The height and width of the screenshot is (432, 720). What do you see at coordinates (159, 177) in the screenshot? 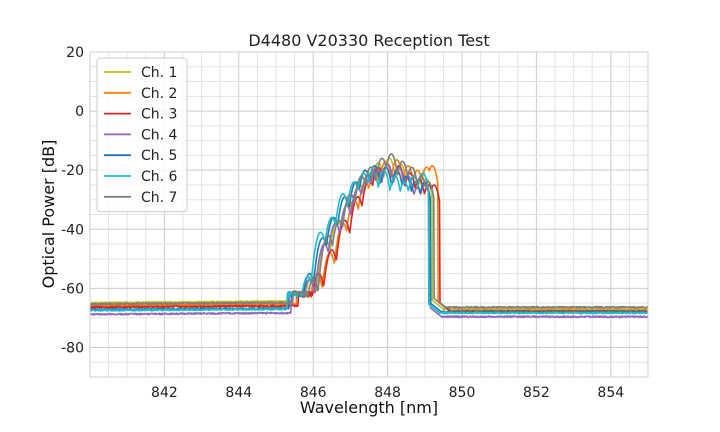
I see `legend-label: Ch. 6` at bounding box center [159, 177].